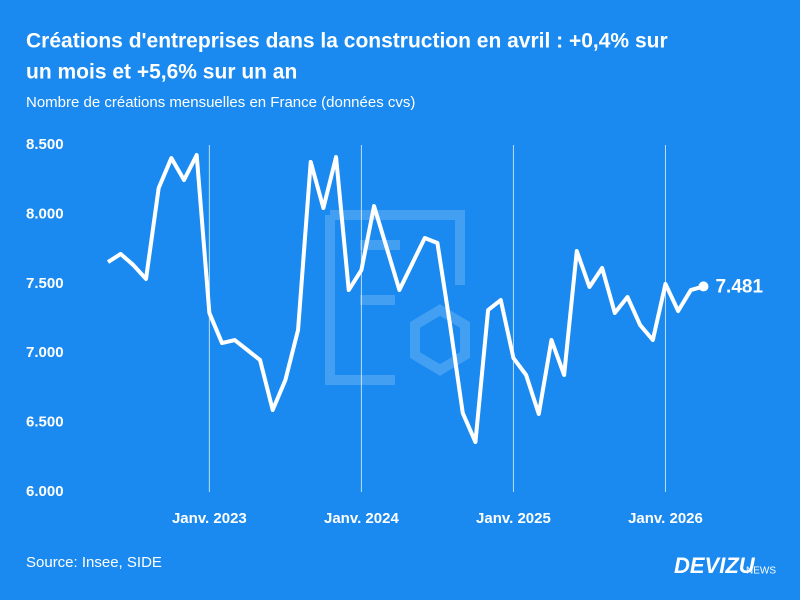 Image resolution: width=800 pixels, height=600 pixels. What do you see at coordinates (45, 283) in the screenshot?
I see `y-tick-label: 7.500` at bounding box center [45, 283].